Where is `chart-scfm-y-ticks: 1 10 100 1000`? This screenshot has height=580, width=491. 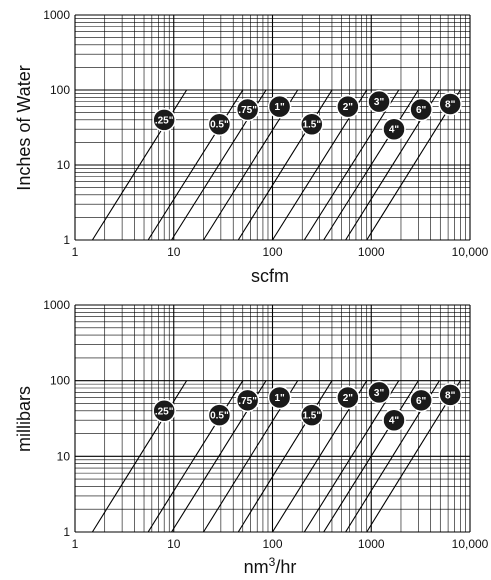 chart-scfm-y-ticks: 1 10 100 1000 is located at coordinates (56, 127).